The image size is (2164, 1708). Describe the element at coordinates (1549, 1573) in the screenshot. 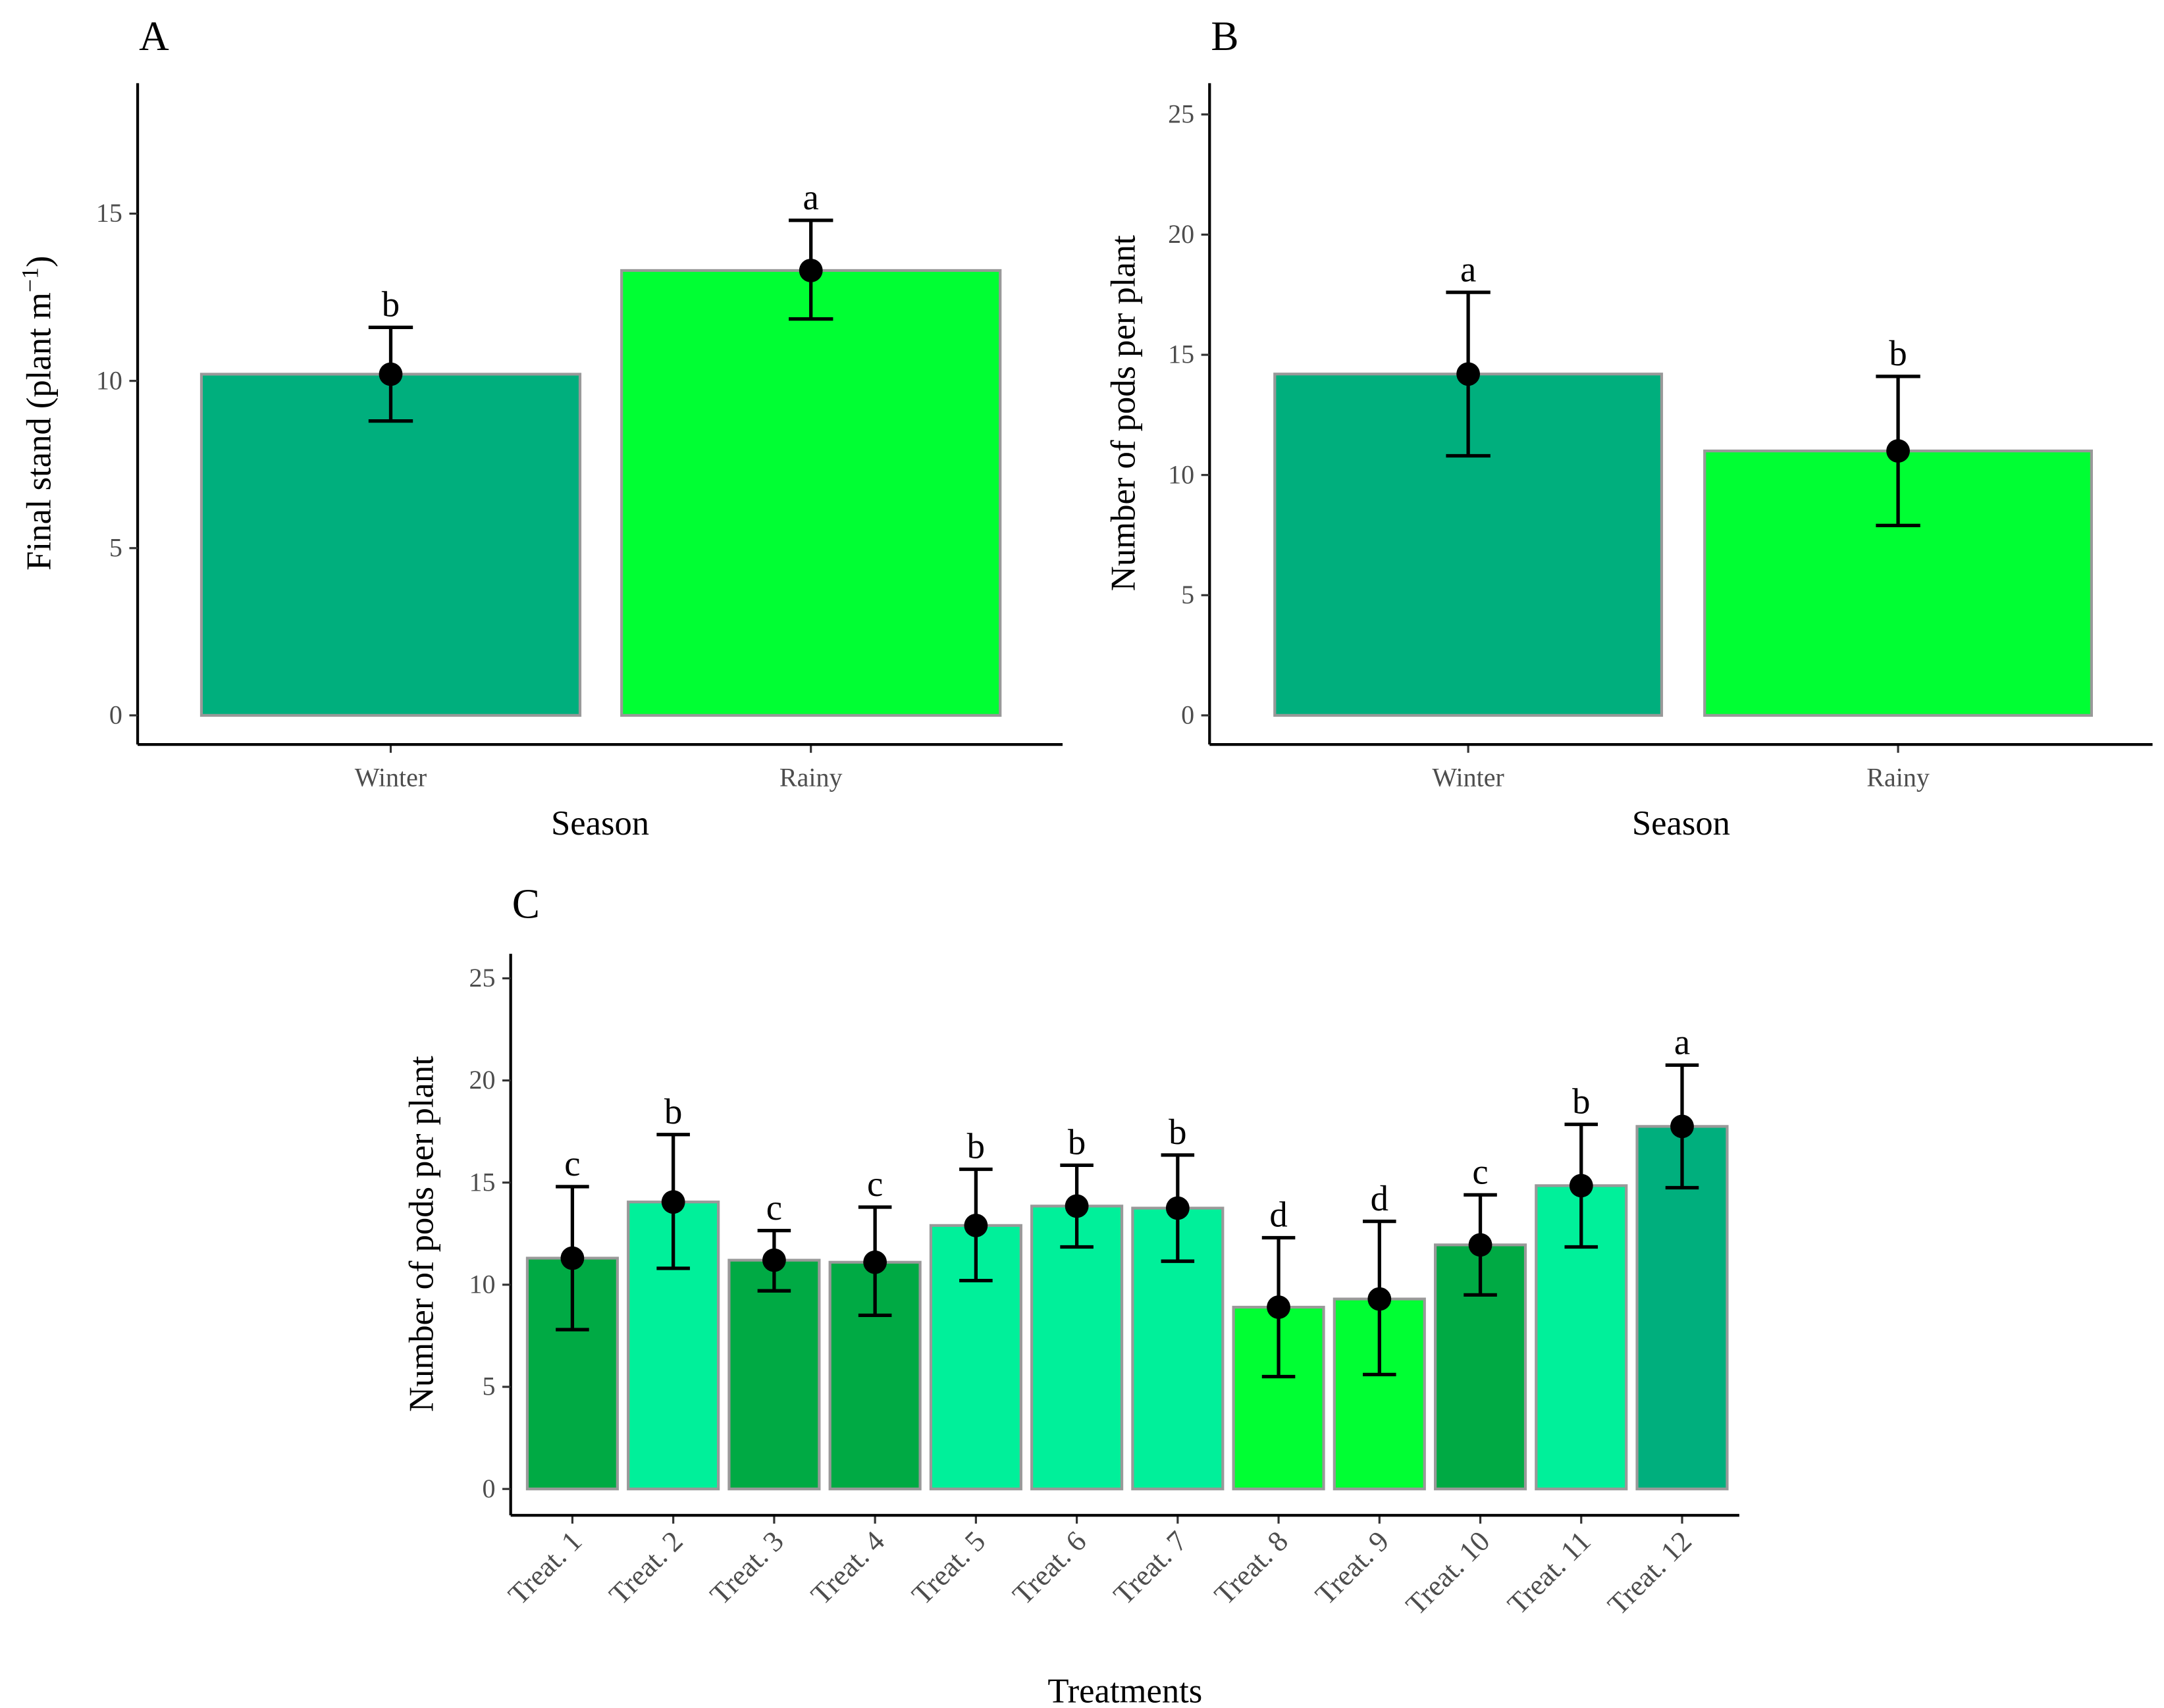

I see `x-tick-label: Treat. 11` at that location.